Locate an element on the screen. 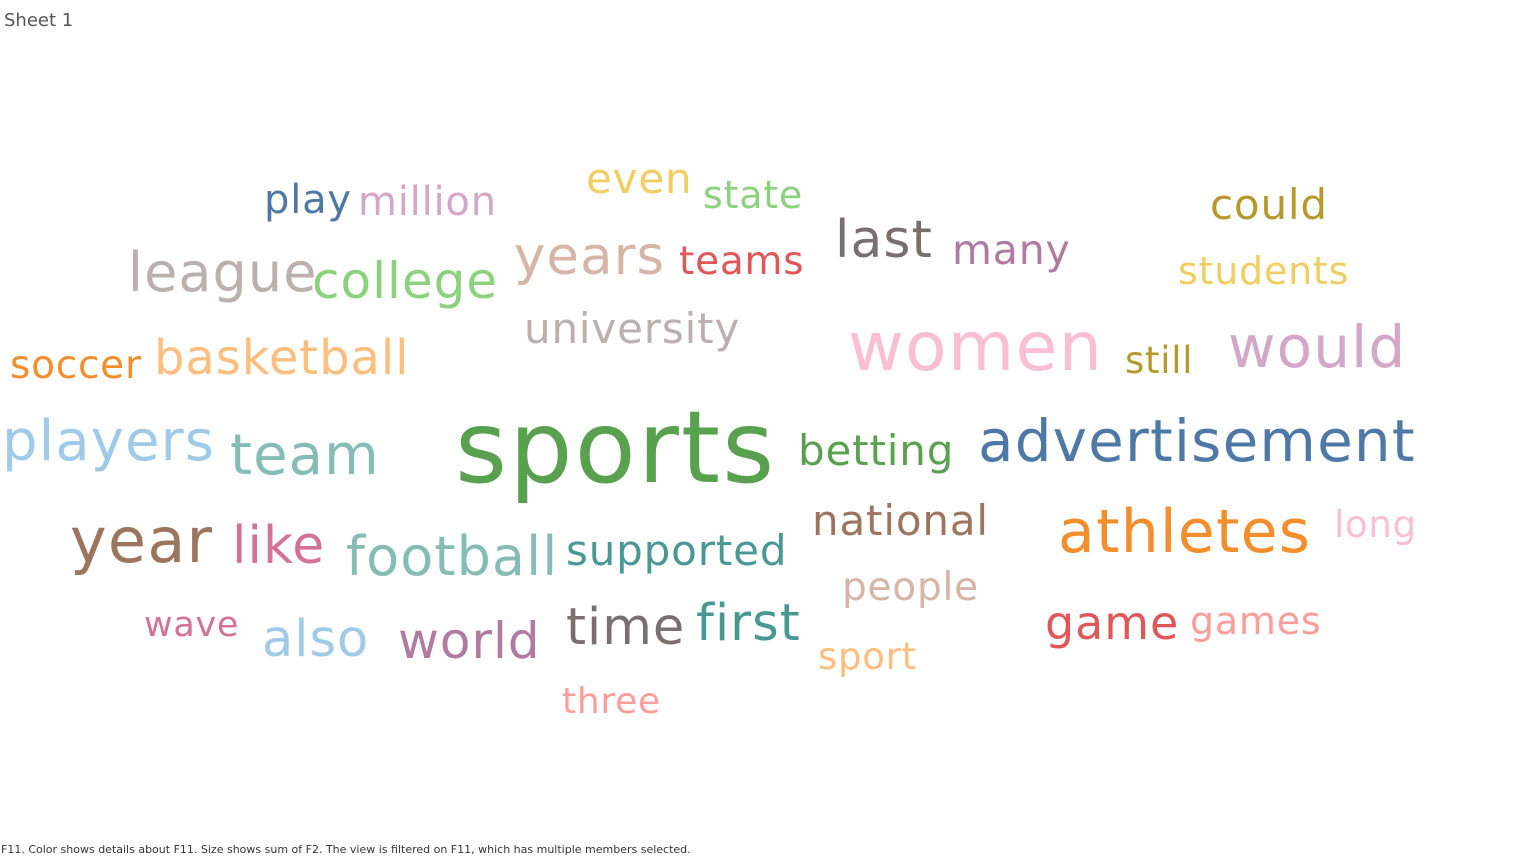 This screenshot has width=1516, height=861. word-even: even is located at coordinates (639, 178).